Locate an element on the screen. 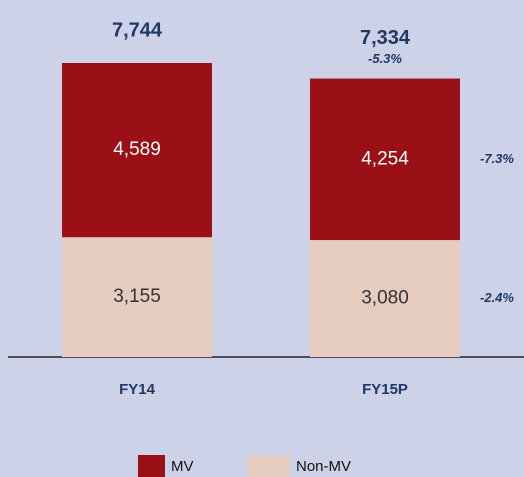 The width and height of the screenshot is (524, 477). total-label: 7,744 is located at coordinates (137, 30).